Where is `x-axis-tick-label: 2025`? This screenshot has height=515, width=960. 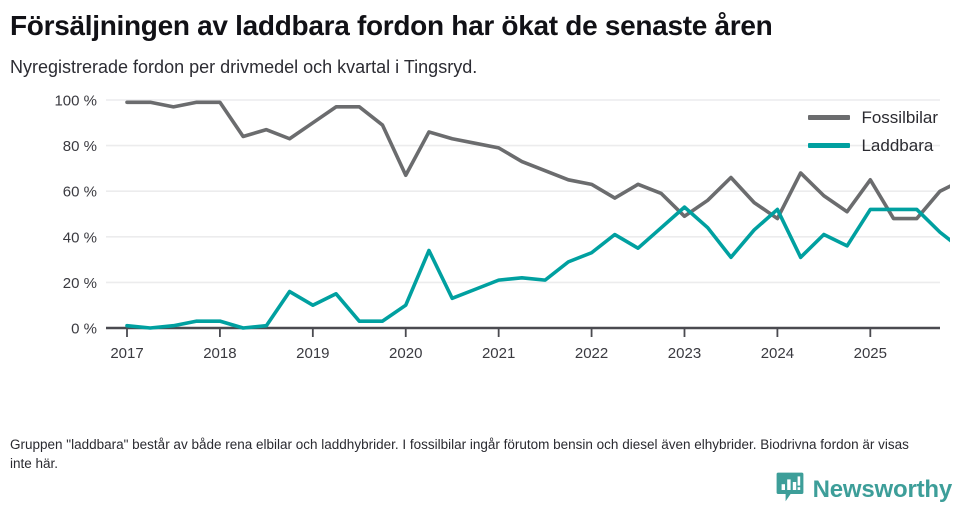
x-axis-tick-label: 2025 is located at coordinates (870, 353).